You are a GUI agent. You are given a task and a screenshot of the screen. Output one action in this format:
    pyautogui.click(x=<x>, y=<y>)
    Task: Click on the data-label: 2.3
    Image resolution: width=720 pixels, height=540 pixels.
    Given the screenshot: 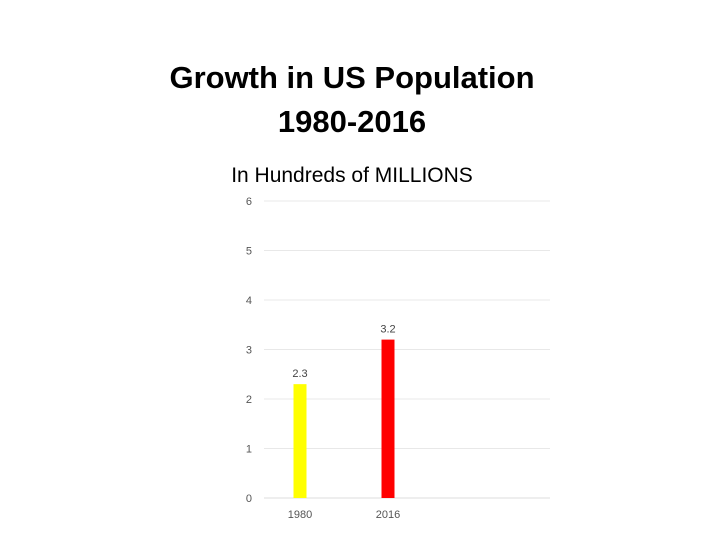 What is the action you would take?
    pyautogui.click(x=299, y=374)
    